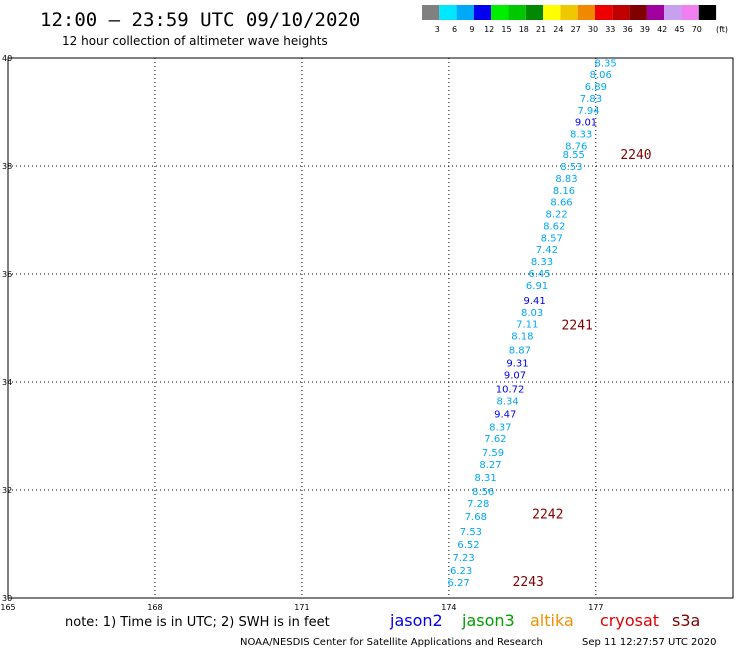 This screenshot has height=650, width=740. Describe the element at coordinates (566, 179) in the screenshot. I see `wave-height-point: 8.83` at that location.